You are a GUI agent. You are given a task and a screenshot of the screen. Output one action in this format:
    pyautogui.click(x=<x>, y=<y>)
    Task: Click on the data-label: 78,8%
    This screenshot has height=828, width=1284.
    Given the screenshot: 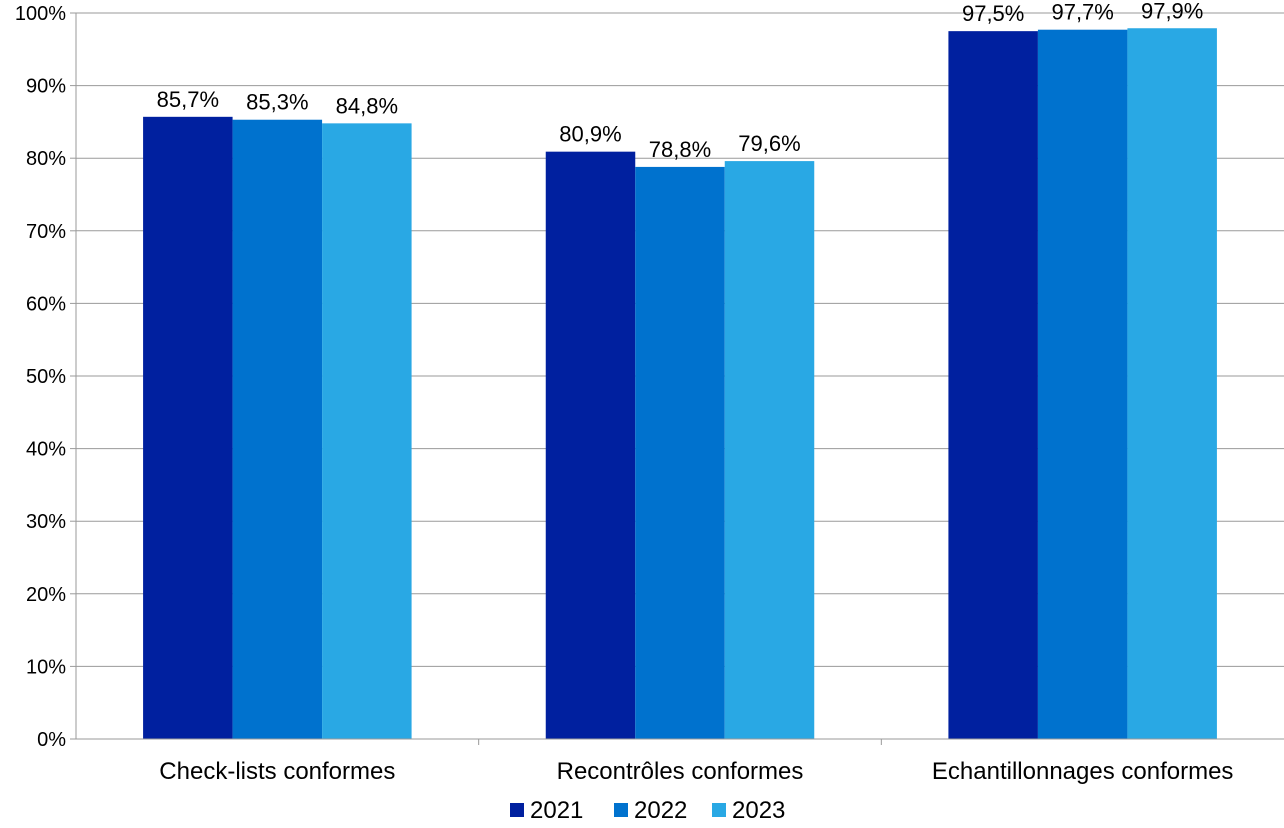 What is the action you would take?
    pyautogui.click(x=680, y=149)
    